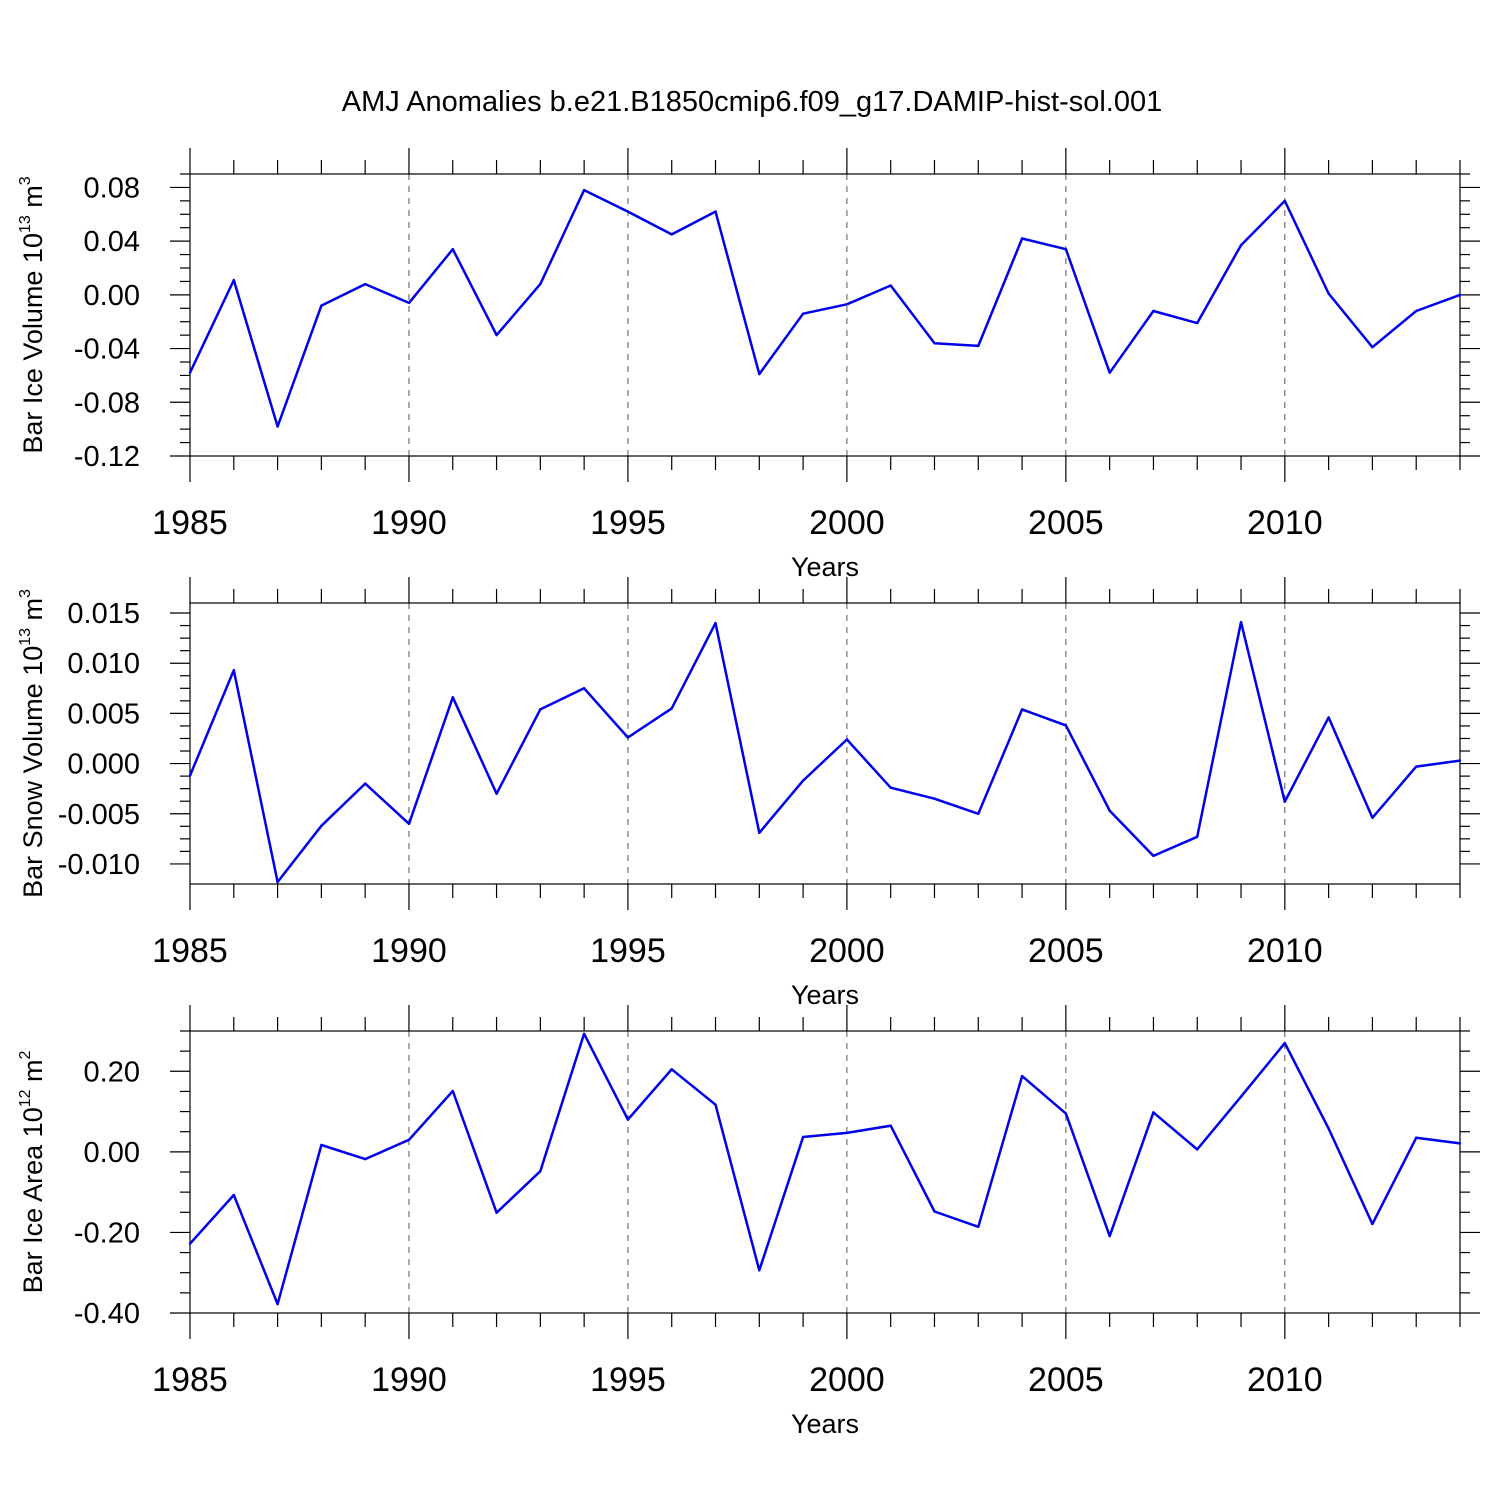 Image resolution: width=1500 pixels, height=1500 pixels. I want to click on y-tick-label: 0.20, so click(112, 1072).